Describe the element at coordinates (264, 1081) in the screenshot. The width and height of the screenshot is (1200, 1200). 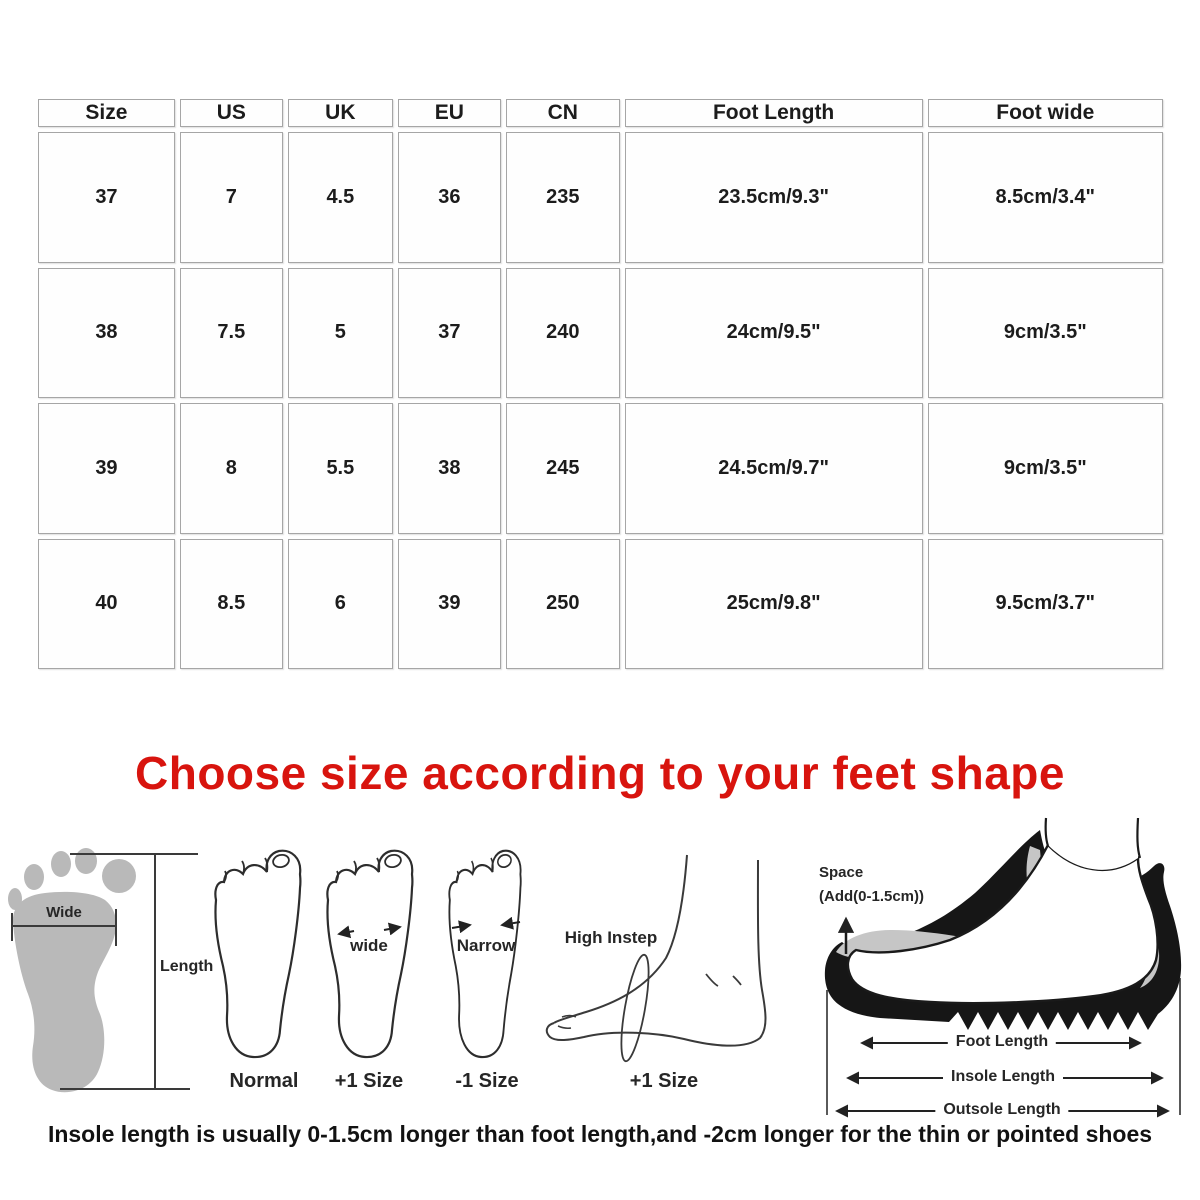
I see `normal-foot-label: Normal` at that location.